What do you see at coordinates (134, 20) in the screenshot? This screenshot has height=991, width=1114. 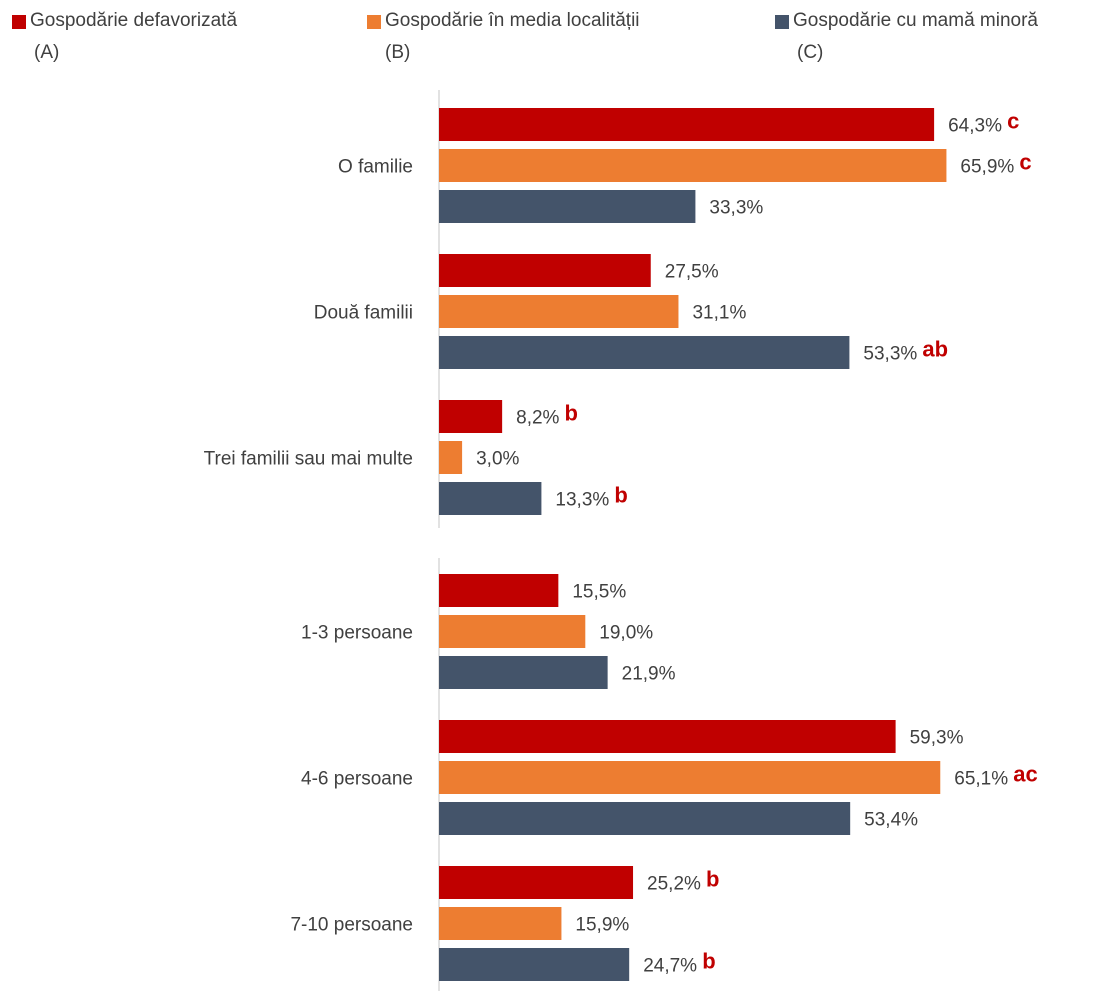 I see `legend-label-a: Gospodărie defavorizată` at bounding box center [134, 20].